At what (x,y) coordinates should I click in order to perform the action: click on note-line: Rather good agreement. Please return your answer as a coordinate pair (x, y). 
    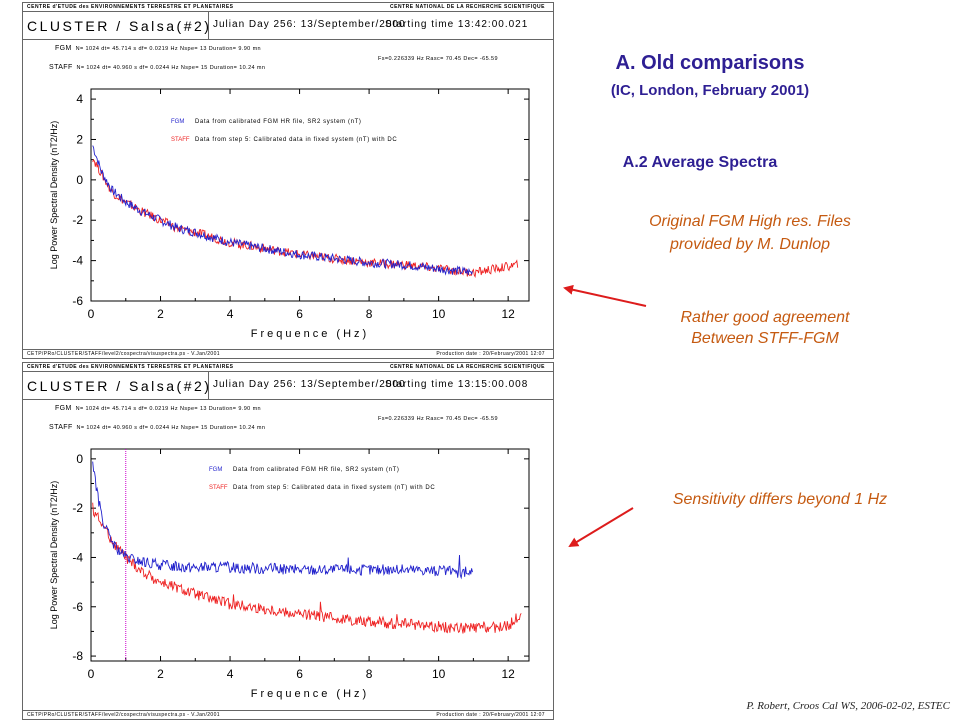
    Looking at the image, I should click on (765, 317).